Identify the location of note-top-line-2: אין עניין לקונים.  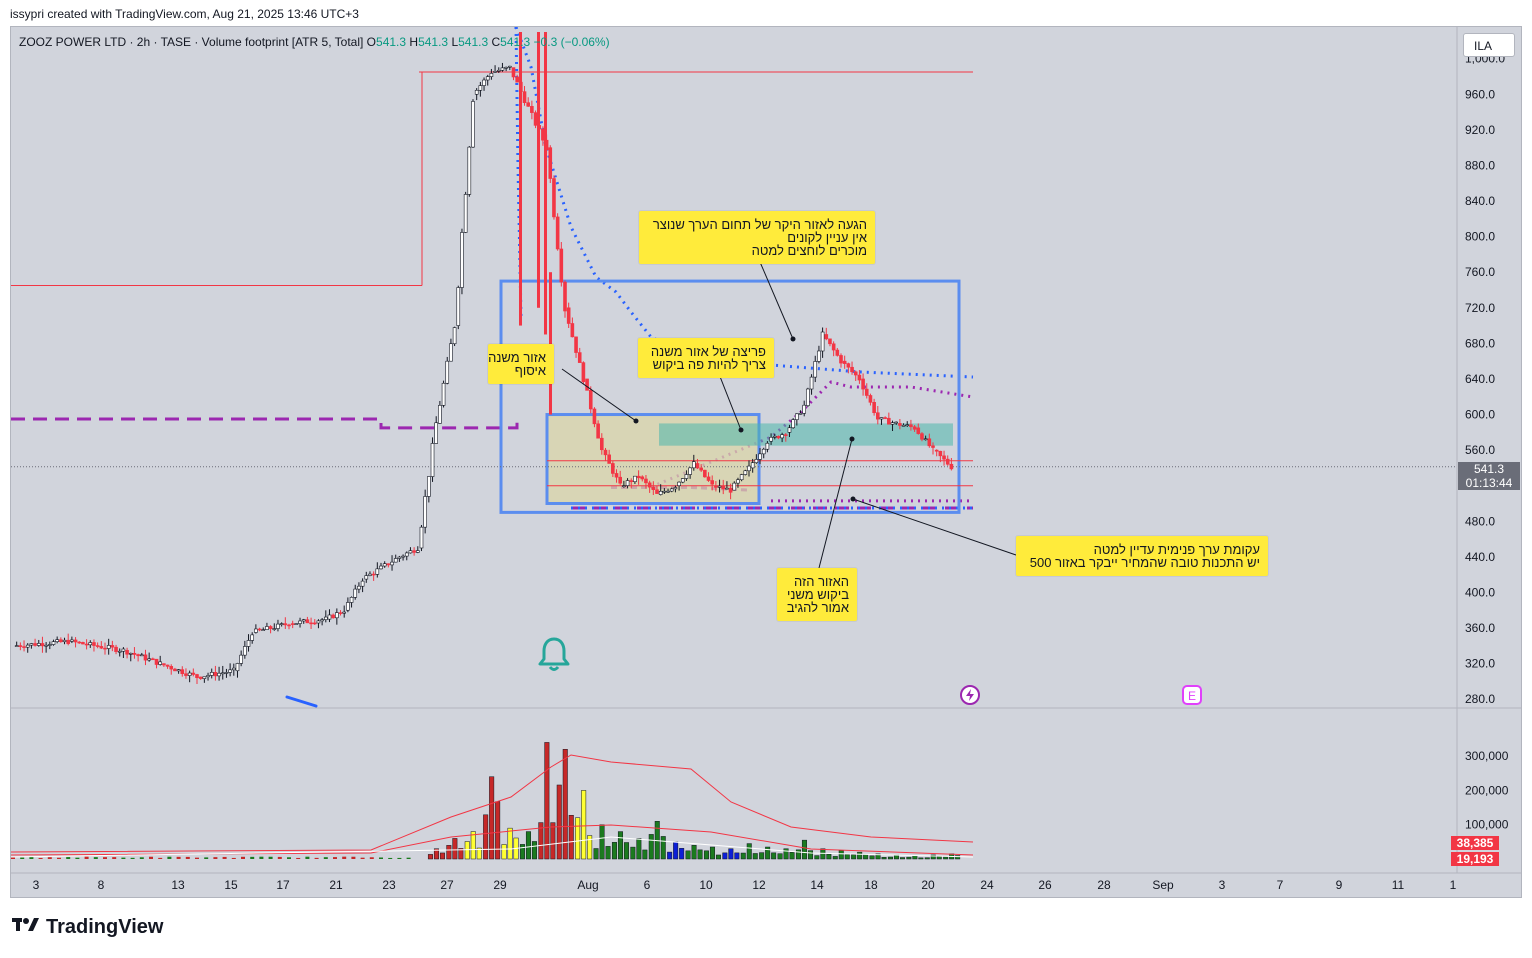
(827, 237).